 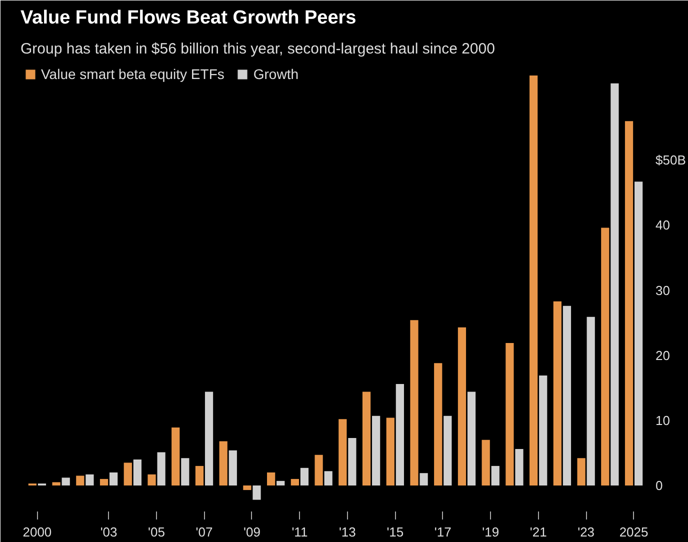 I want to click on x-tick-label: '11, so click(x=300, y=532).